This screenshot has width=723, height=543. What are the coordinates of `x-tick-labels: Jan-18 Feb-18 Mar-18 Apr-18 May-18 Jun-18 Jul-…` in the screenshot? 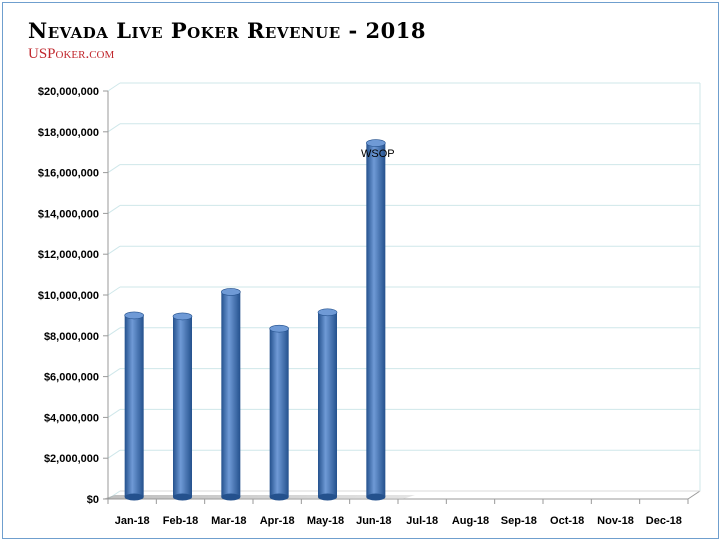 It's located at (398, 521).